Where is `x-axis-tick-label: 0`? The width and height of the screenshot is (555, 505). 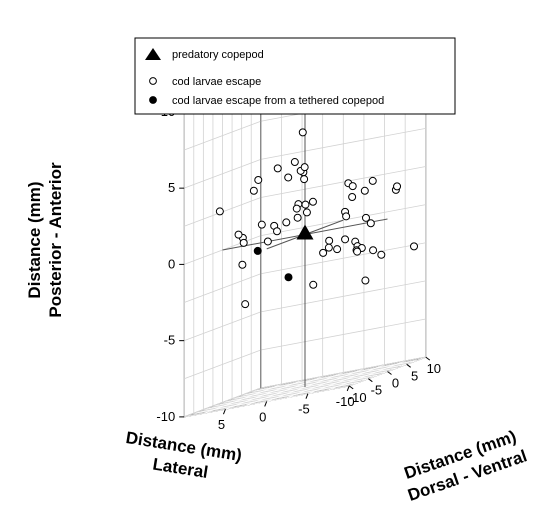
x-axis-tick-label: 0 is located at coordinates (262, 416).